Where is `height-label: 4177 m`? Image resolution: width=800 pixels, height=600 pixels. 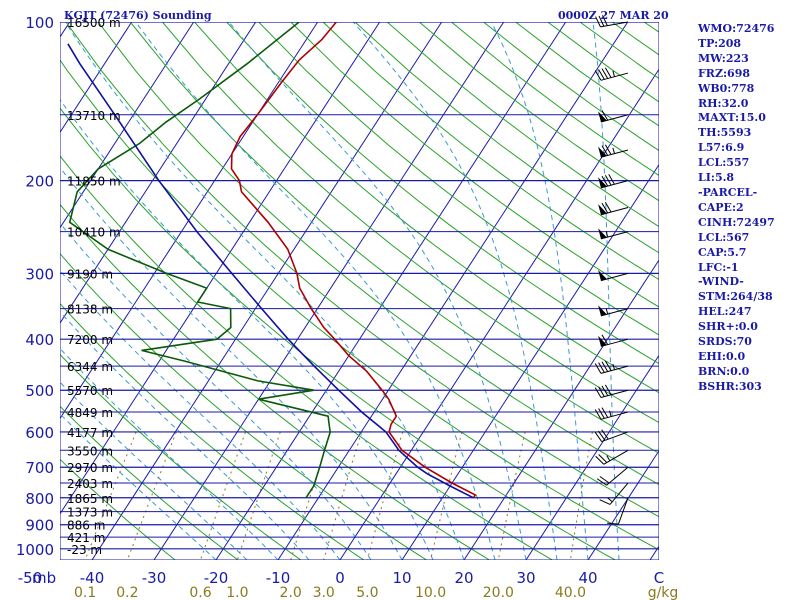
height-label: 4177 m is located at coordinates (90, 433).